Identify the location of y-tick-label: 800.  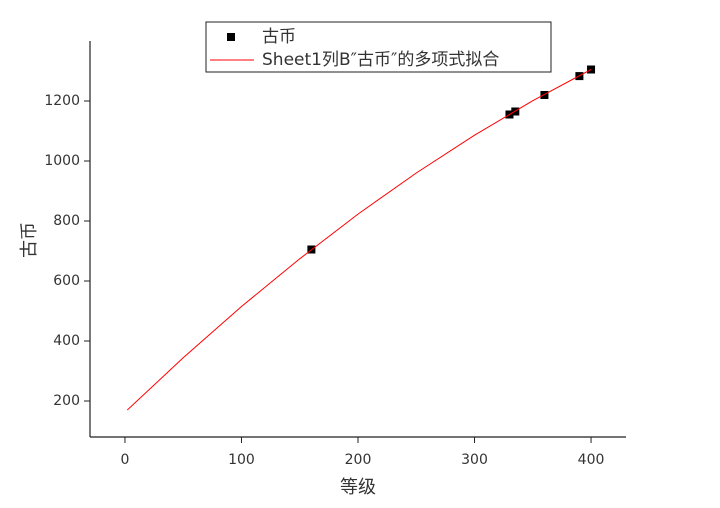
(66, 221).